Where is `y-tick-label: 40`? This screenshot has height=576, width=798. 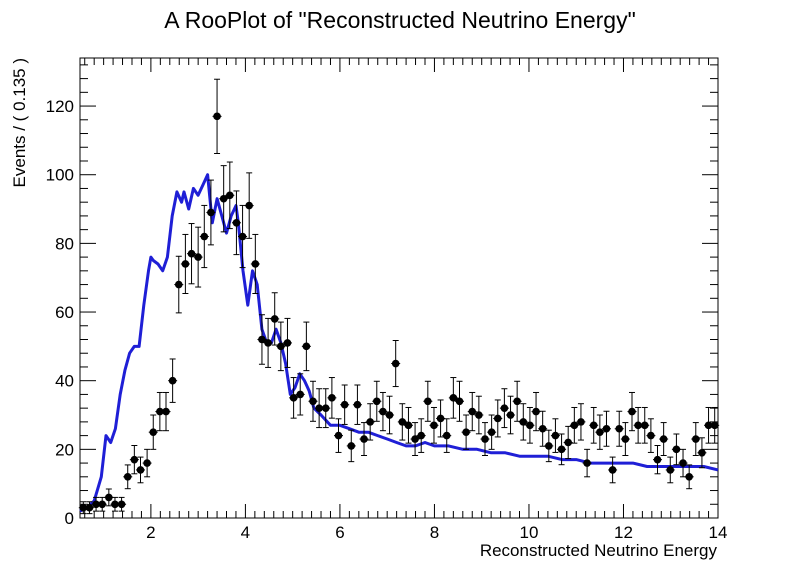
y-tick-label: 40 is located at coordinates (64, 381).